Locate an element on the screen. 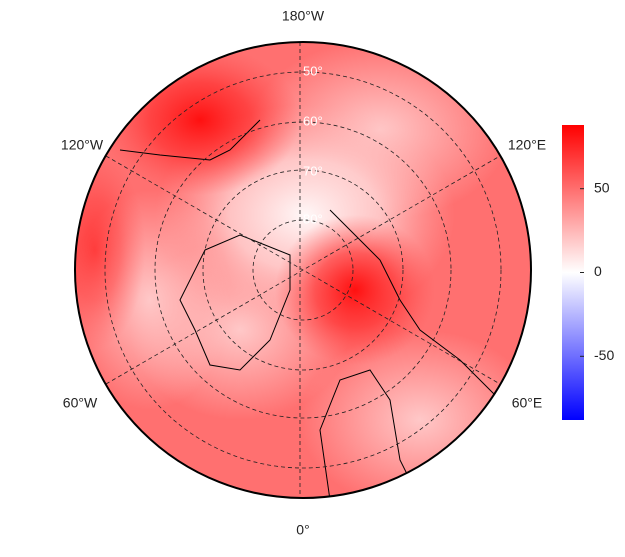 This screenshot has height=557, width=625. colorbar-tick-label: 0 is located at coordinates (598, 271).